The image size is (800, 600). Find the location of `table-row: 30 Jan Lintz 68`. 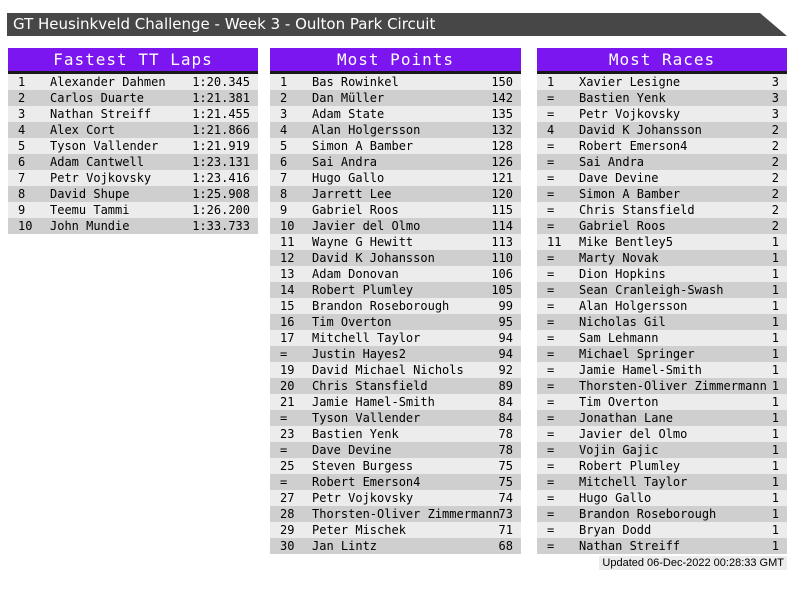

table-row: 30 Jan Lintz 68 is located at coordinates (395, 546).